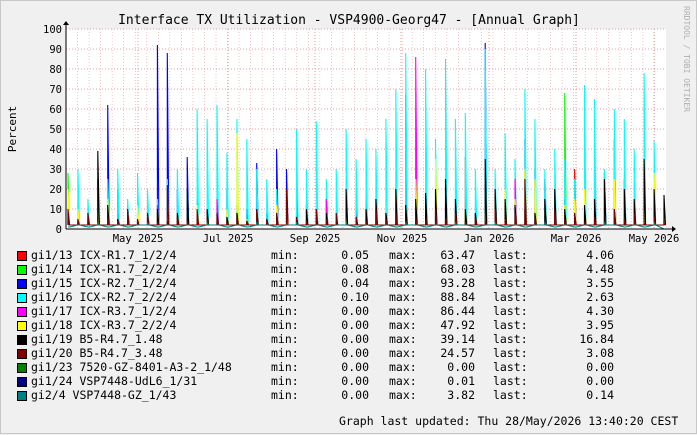  What do you see at coordinates (600, 283) in the screenshot?
I see `legend-last-value: 3.55` at bounding box center [600, 283].